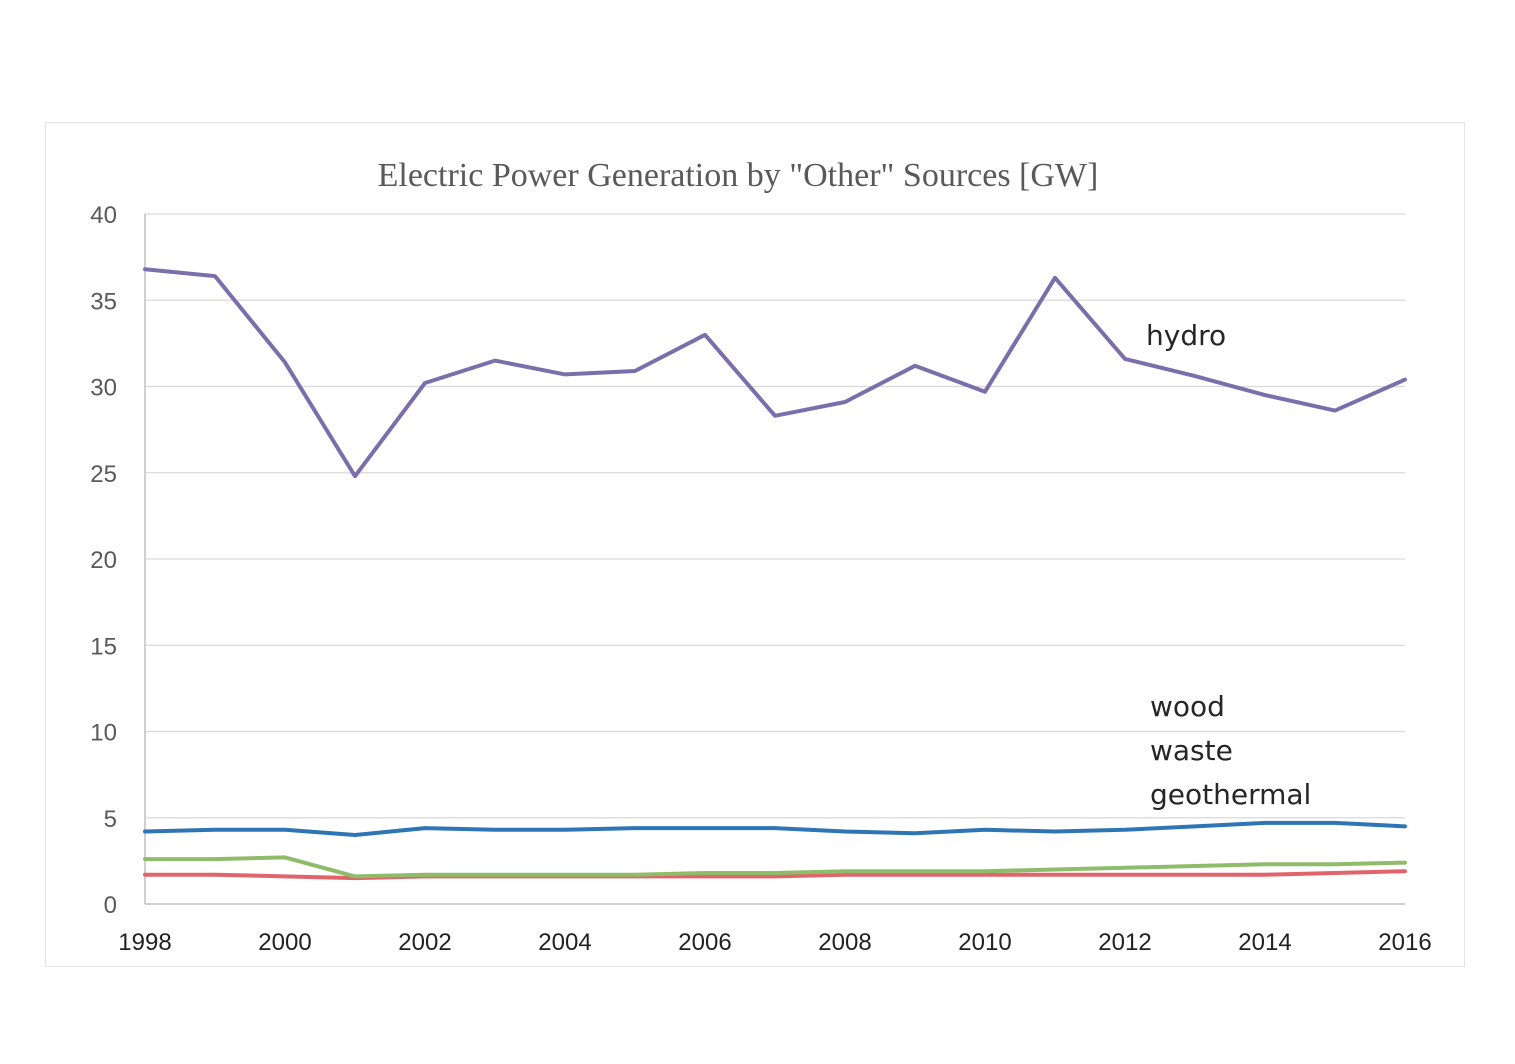 This screenshot has width=1515, height=1064. Describe the element at coordinates (1191, 750) in the screenshot. I see `series-label-waste: waste` at that location.